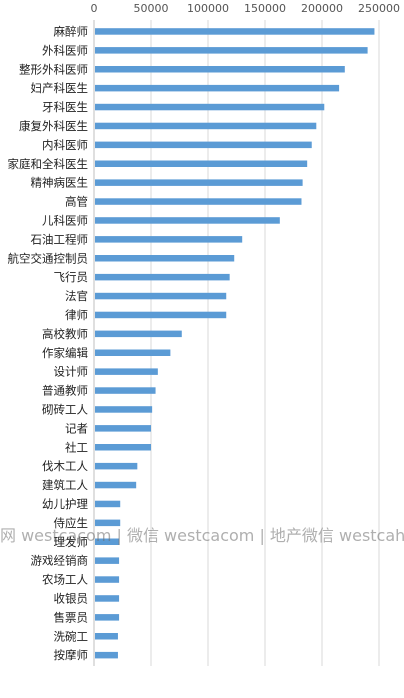  What do you see at coordinates (71, 277) in the screenshot?
I see `category-label: 飞行员` at bounding box center [71, 277].